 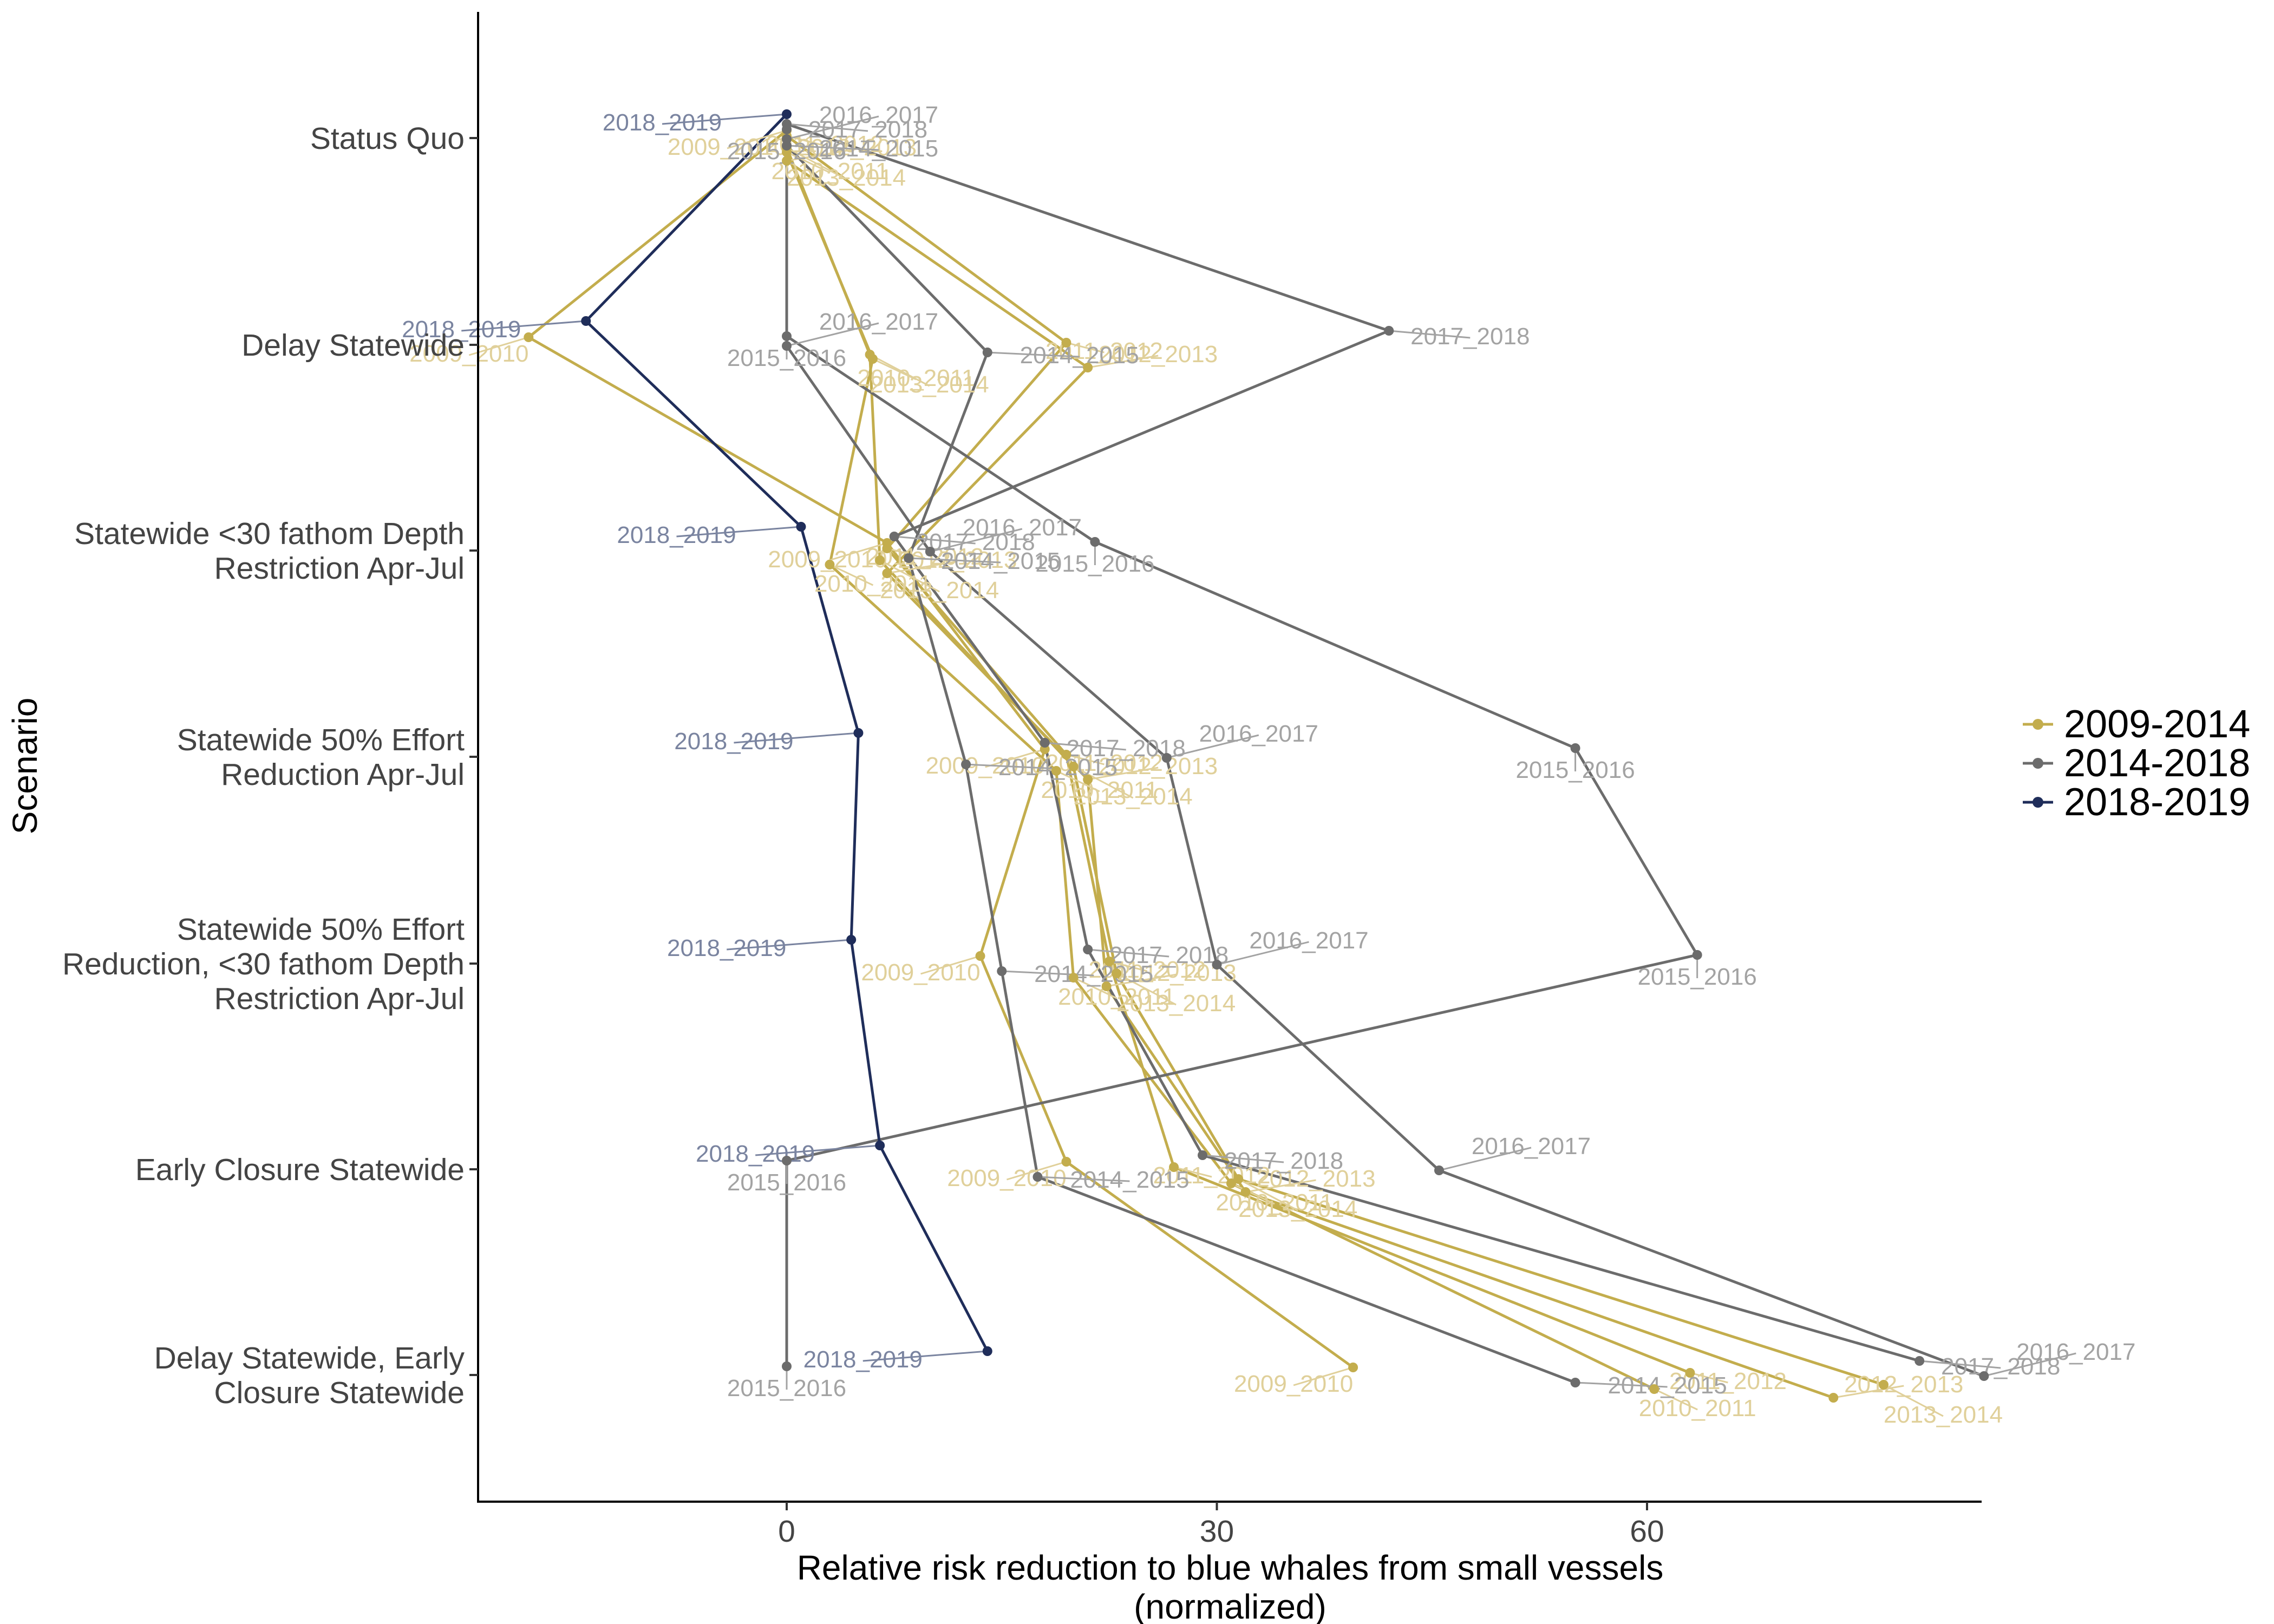 What do you see at coordinates (300, 1169) in the screenshot?
I see `y-tick-label-5-0: Early Closure Statewide` at bounding box center [300, 1169].